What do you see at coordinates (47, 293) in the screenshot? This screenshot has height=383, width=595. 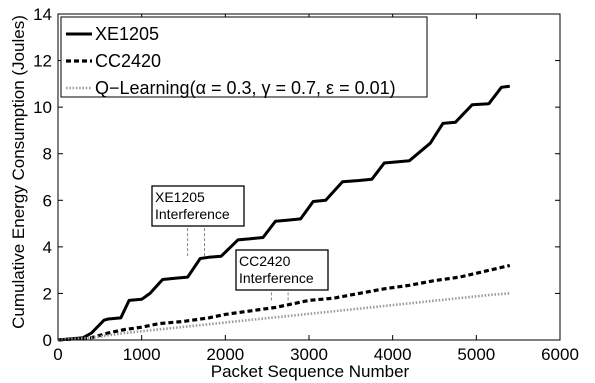 I see `y-tick-label: 2` at bounding box center [47, 293].